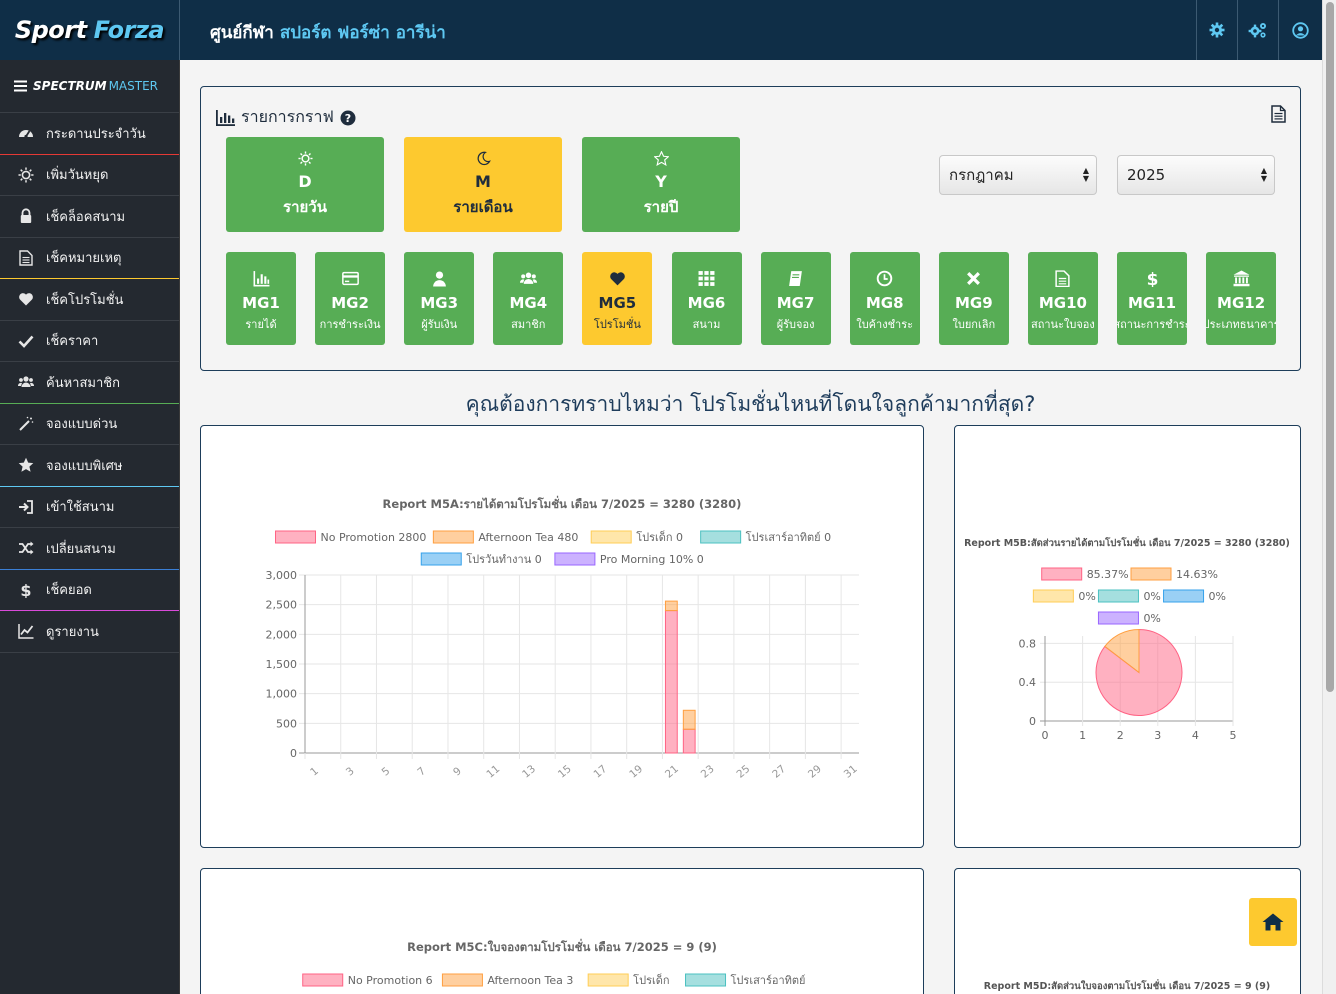  Describe the element at coordinates (1241, 303) in the screenshot. I see `report-code: MG12` at that location.